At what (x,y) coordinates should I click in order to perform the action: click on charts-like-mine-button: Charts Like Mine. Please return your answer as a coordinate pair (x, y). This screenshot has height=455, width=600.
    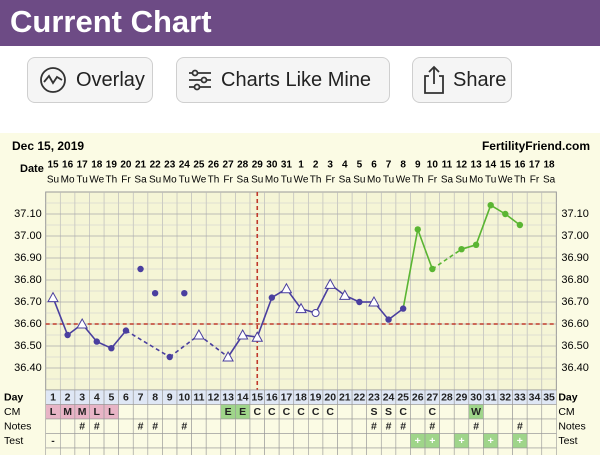
    Looking at the image, I should click on (283, 80).